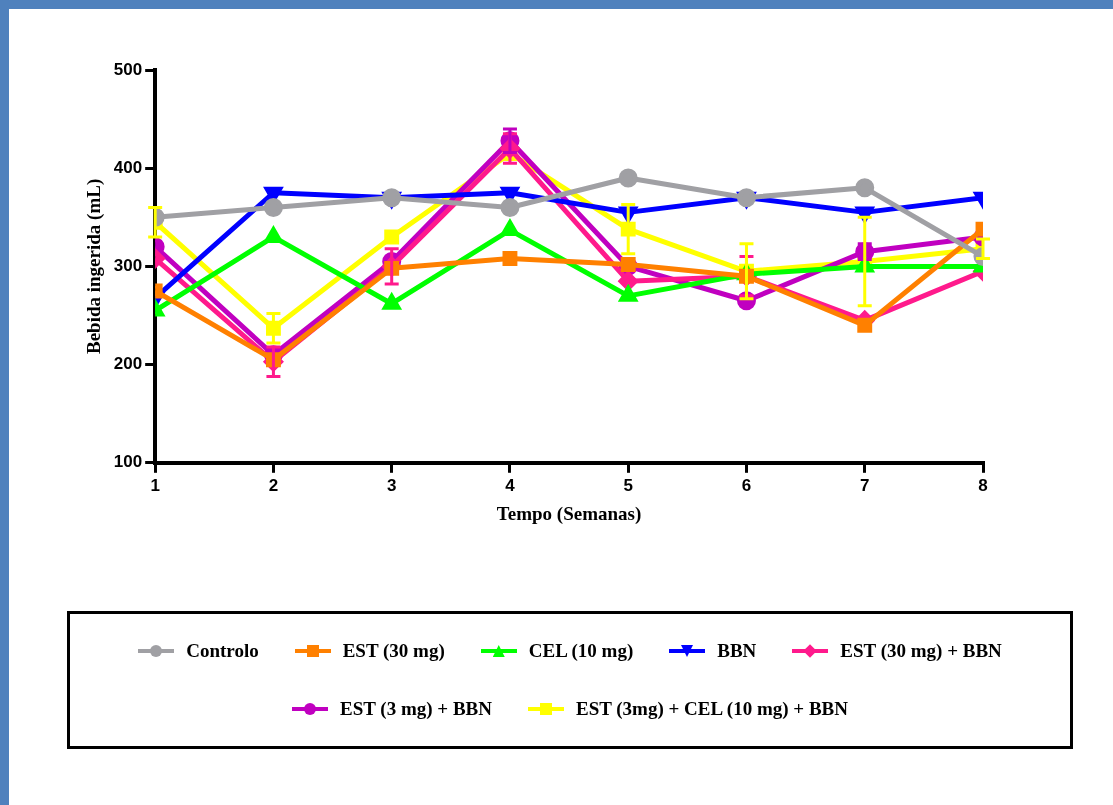 Image resolution: width=1113 pixels, height=805 pixels. What do you see at coordinates (128, 167) in the screenshot?
I see `y-tick-label: 400` at bounding box center [128, 167].